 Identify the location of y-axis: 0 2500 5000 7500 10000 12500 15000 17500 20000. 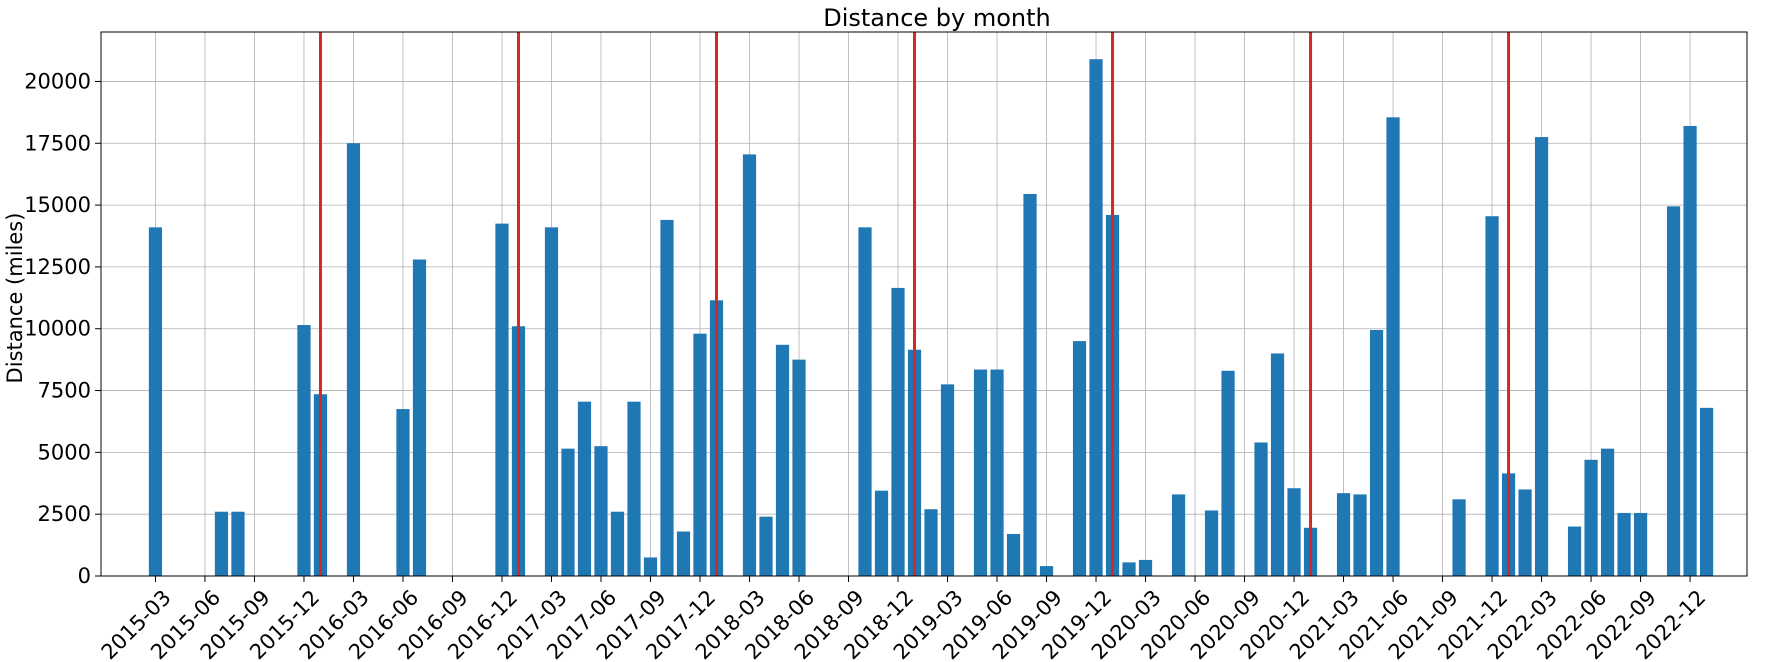
(62, 328).